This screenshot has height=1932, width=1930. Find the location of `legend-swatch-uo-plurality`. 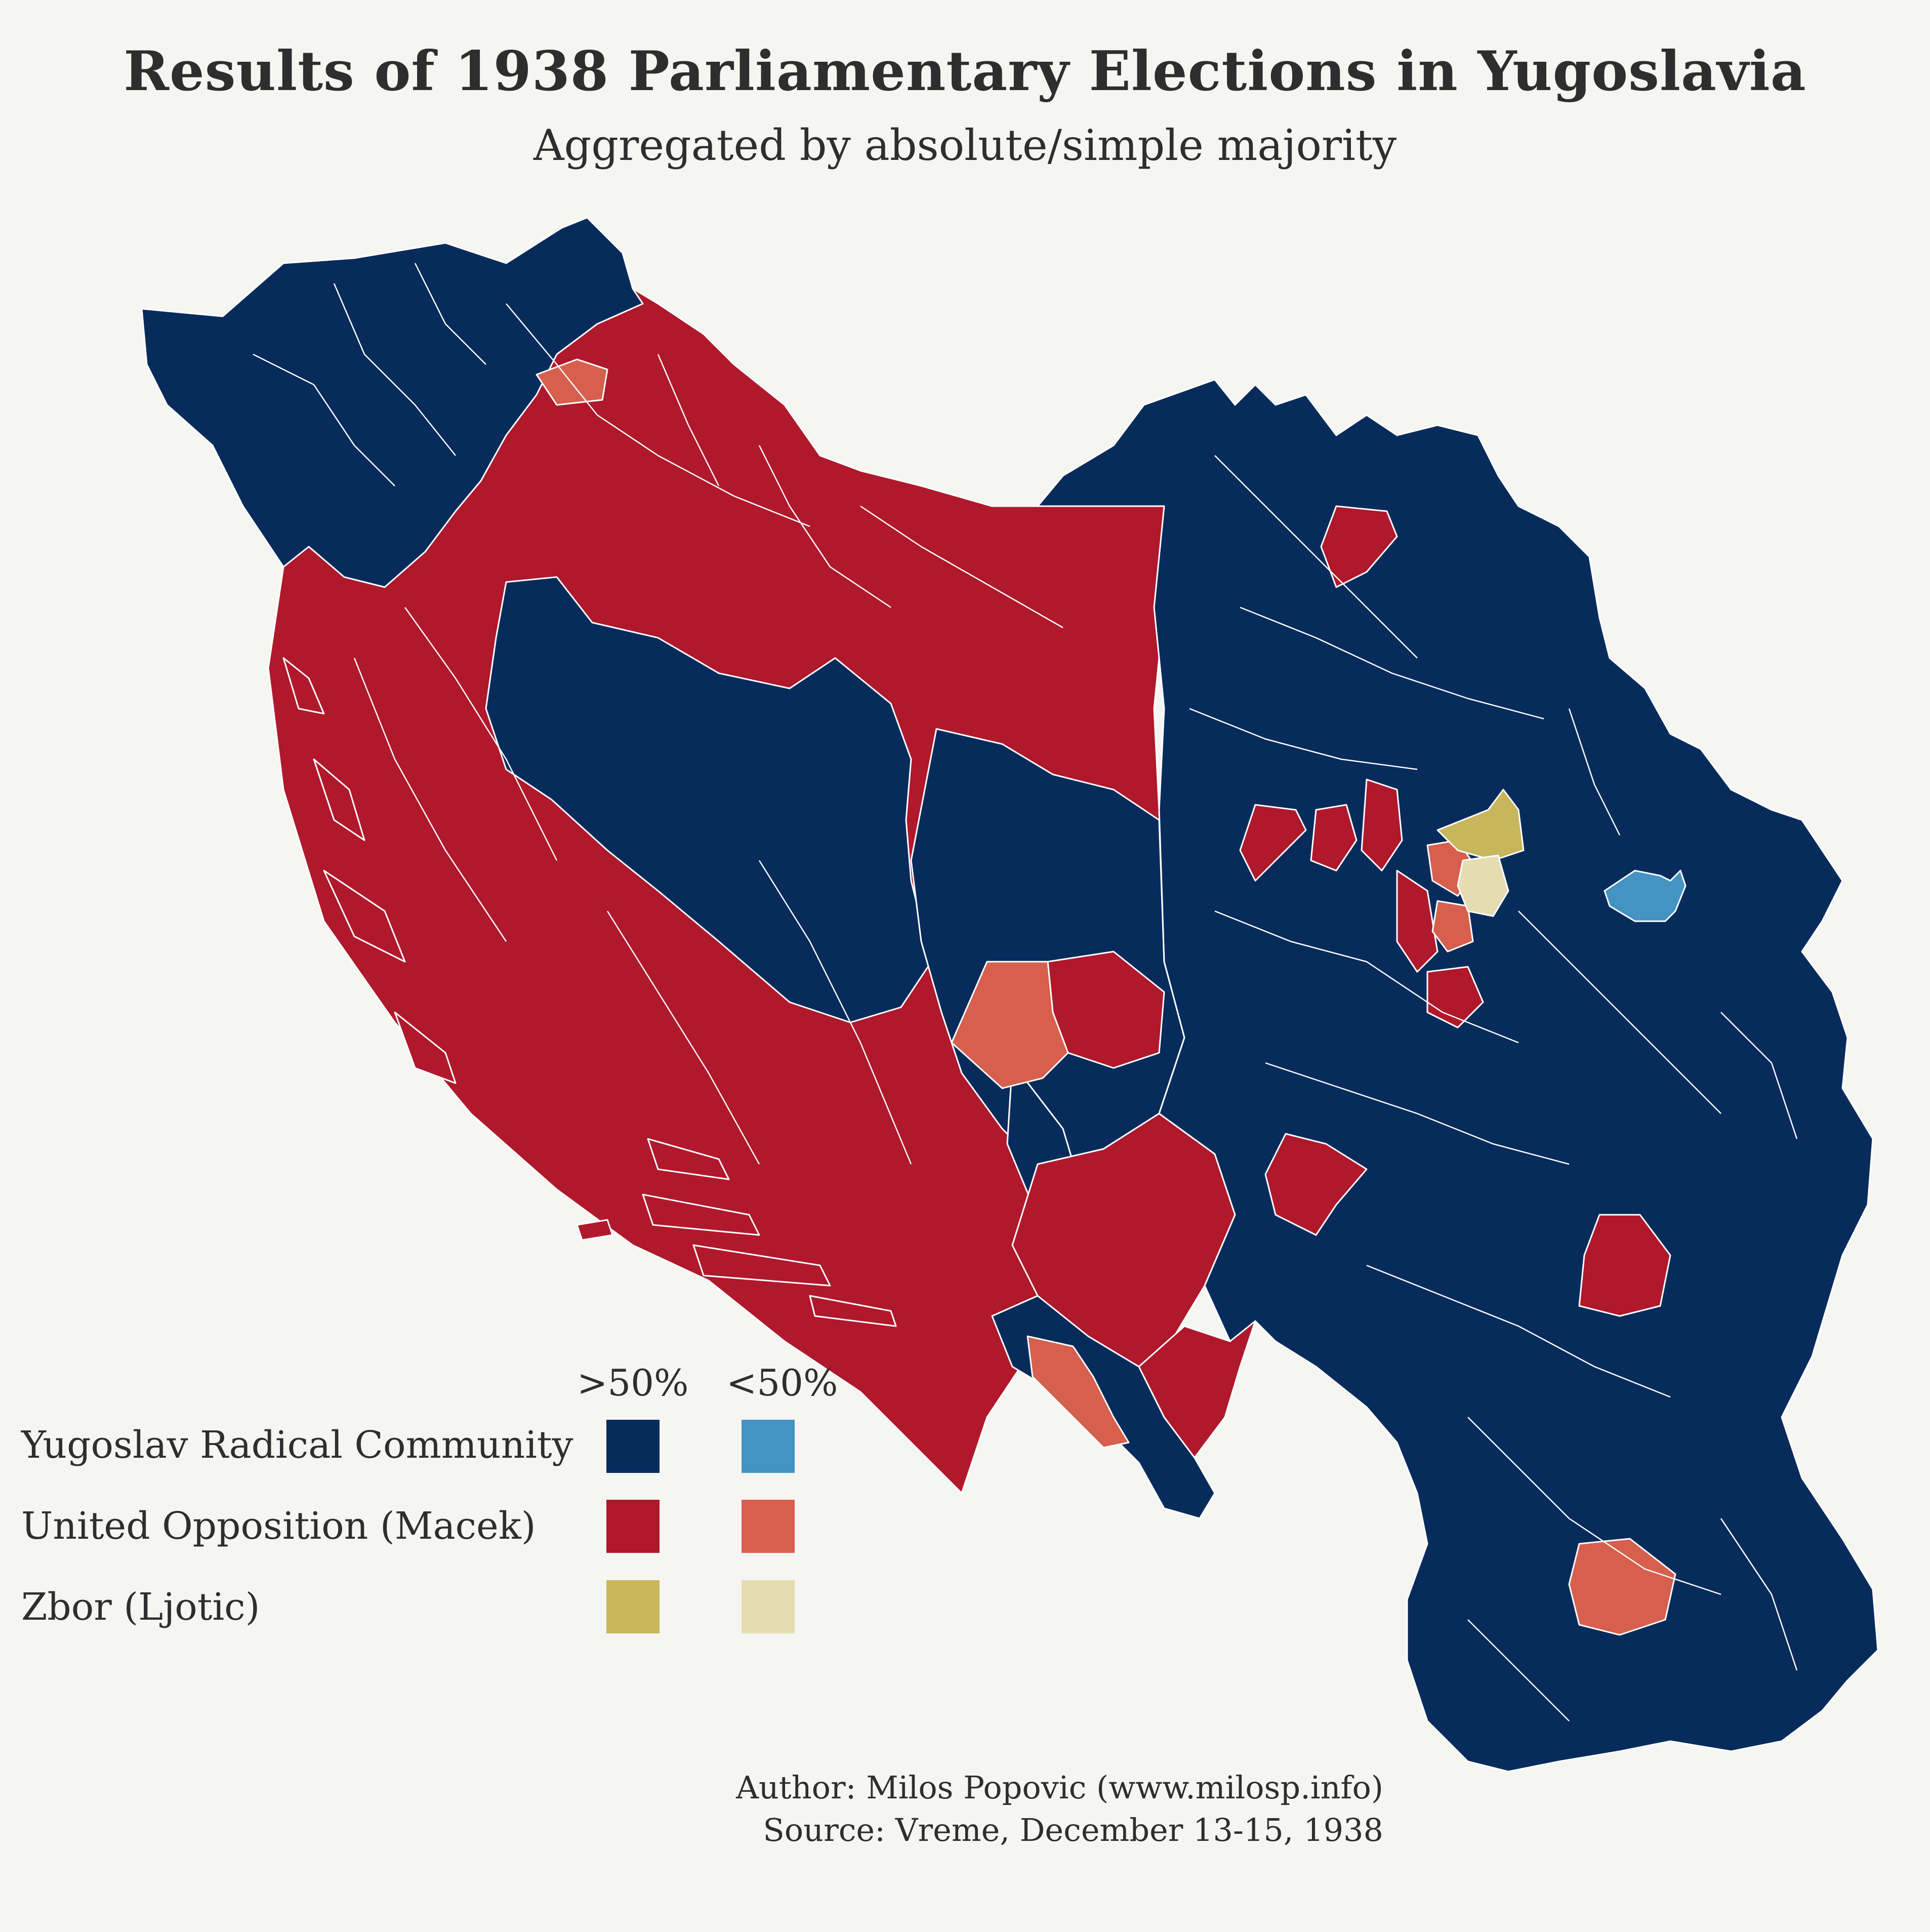

legend-swatch-uo-plurality is located at coordinates (768, 1526).